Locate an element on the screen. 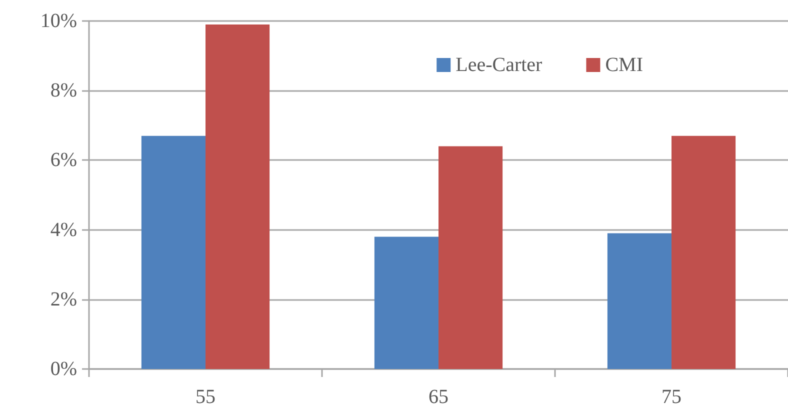  x-tick-label: 65 is located at coordinates (438, 397).